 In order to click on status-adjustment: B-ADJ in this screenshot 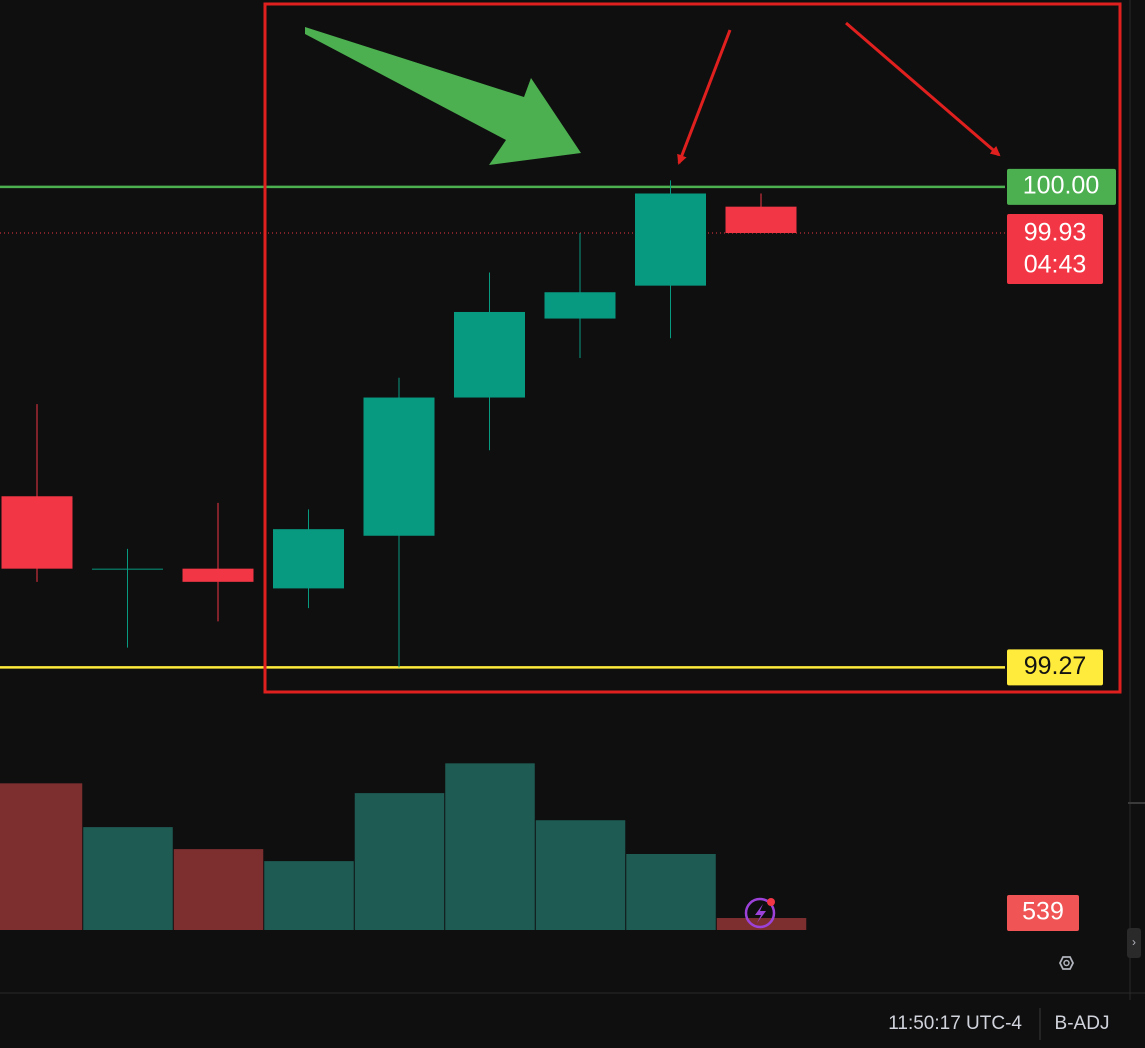, I will do `click(1082, 1023)`.